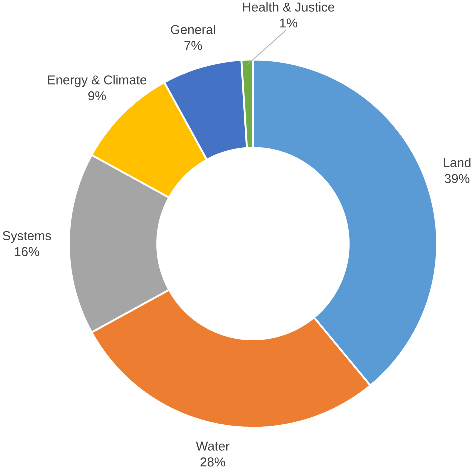 The width and height of the screenshot is (474, 469). I want to click on slice-label: Systems, so click(27, 237).